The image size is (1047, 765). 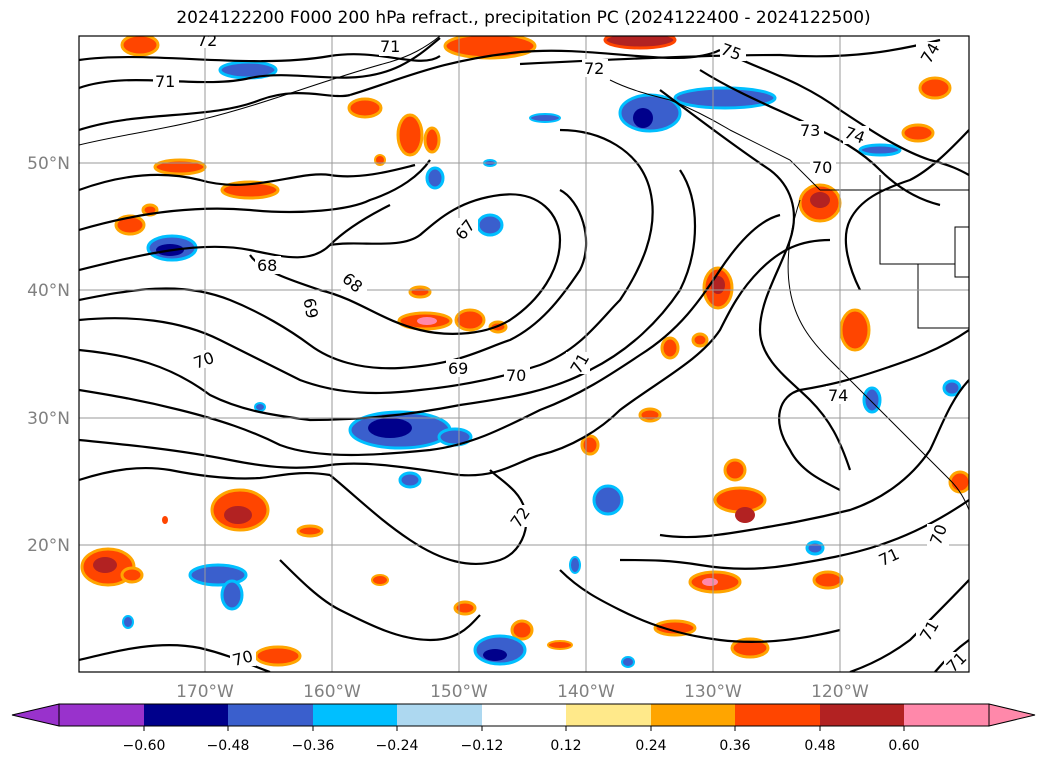 What do you see at coordinates (1012, 715) in the screenshot?
I see `colorbar-max-extension` at bounding box center [1012, 715].